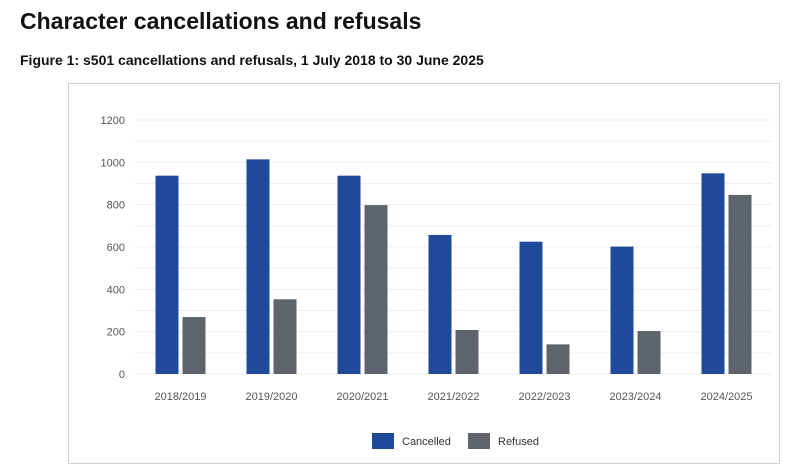  I want to click on legend-swatch-cancelled, so click(383, 441).